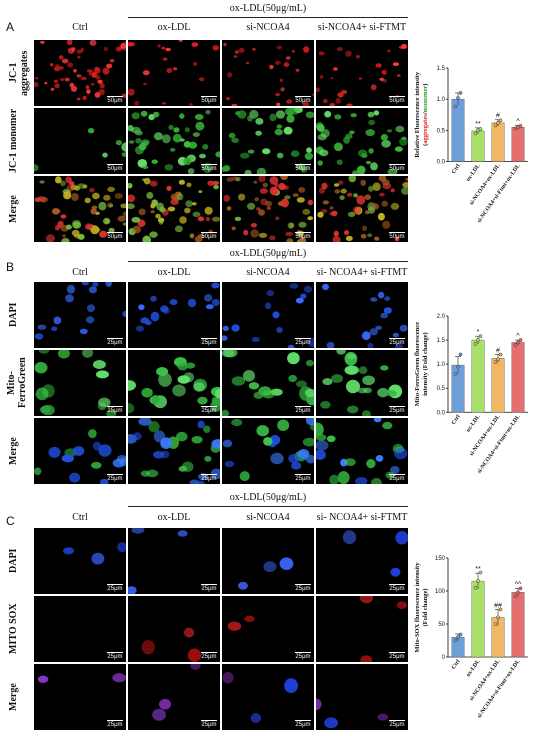  I want to click on y-tick-label: 0, so click(444, 658).